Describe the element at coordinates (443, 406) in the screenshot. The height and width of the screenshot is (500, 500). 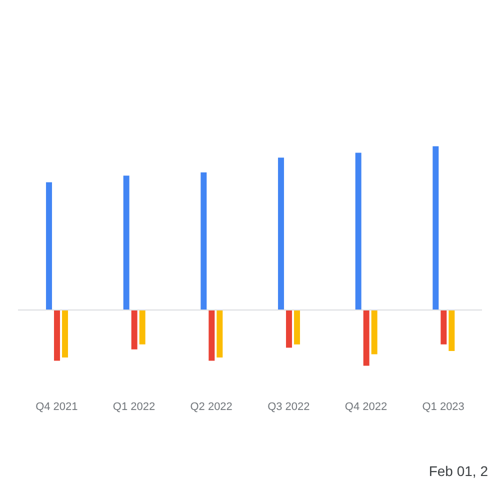
I see `x-tick-label: Q1 2023` at that location.